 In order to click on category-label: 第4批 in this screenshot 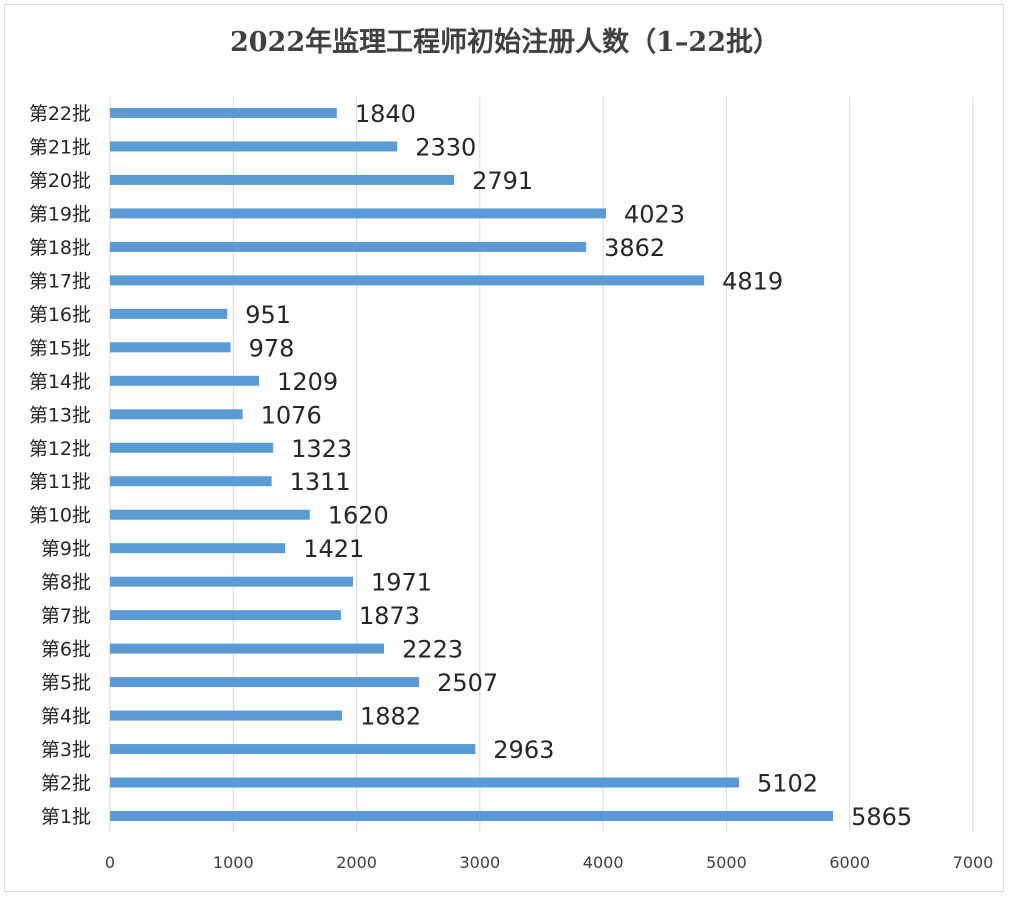, I will do `click(66, 717)`.